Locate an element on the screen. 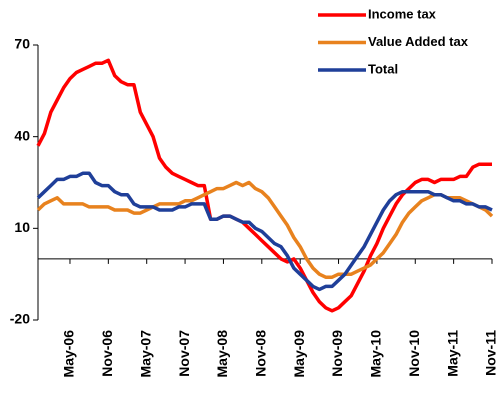  x-tick-label: Nov-10 is located at coordinates (414, 353).